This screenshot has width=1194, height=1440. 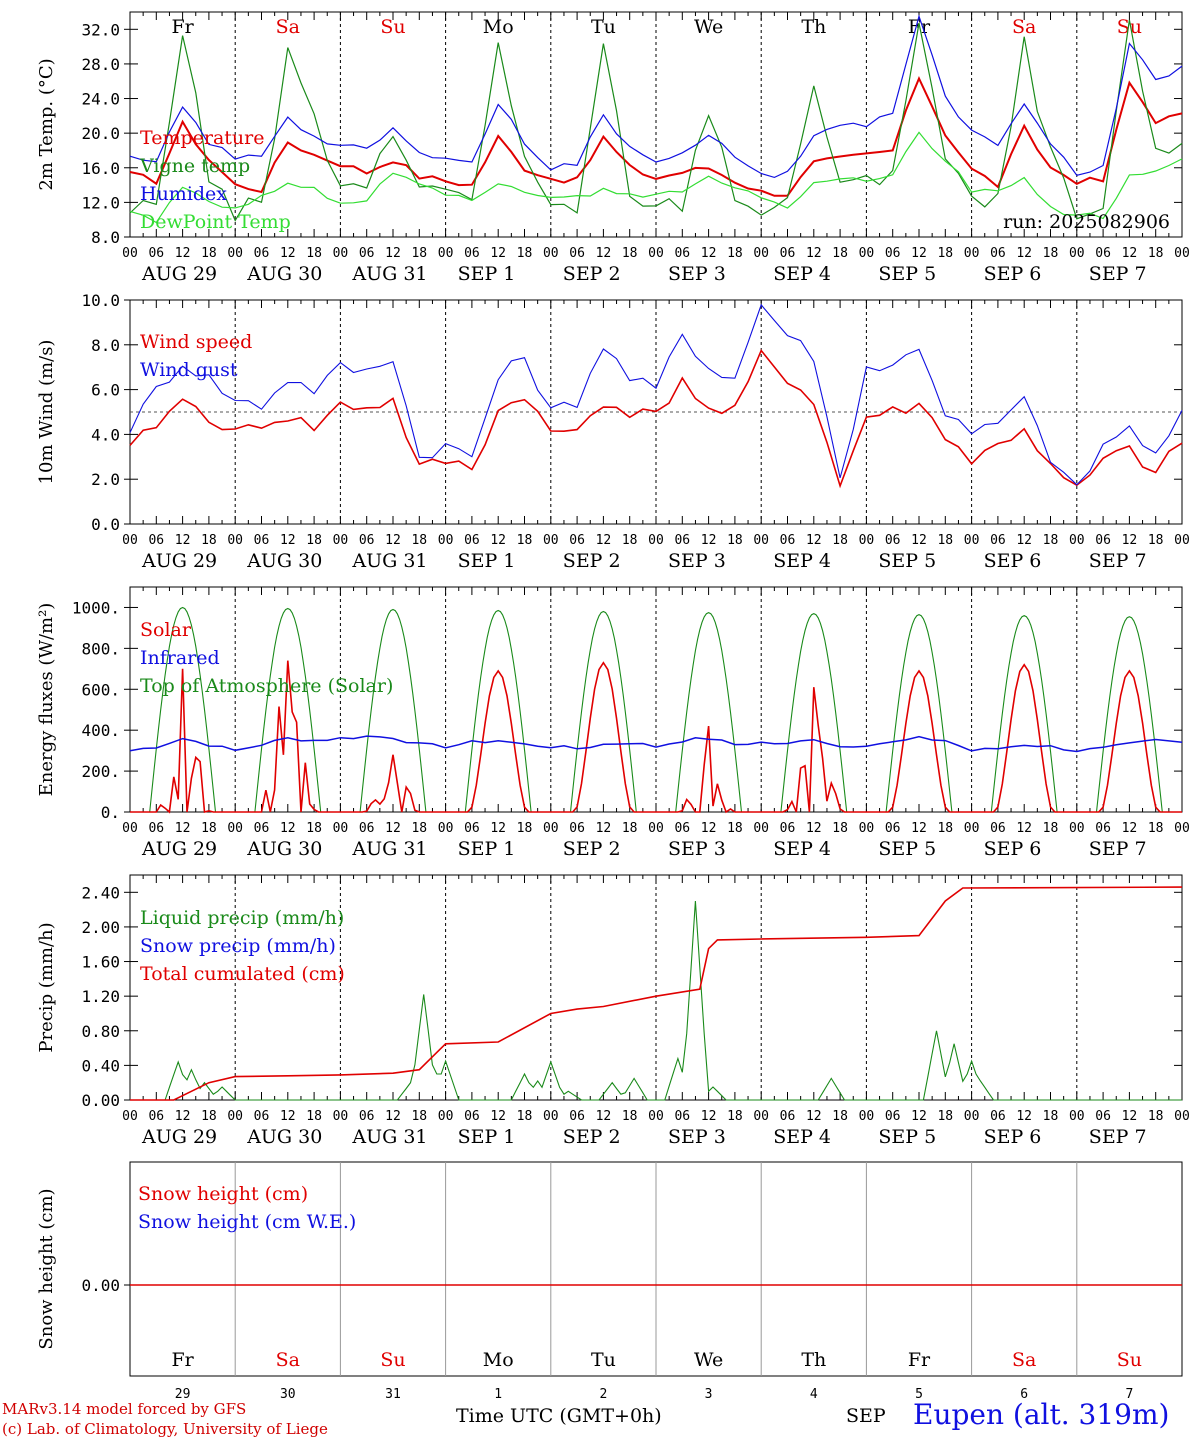 What do you see at coordinates (180, 658) in the screenshot?
I see `legend-entry: Infrared` at bounding box center [180, 658].